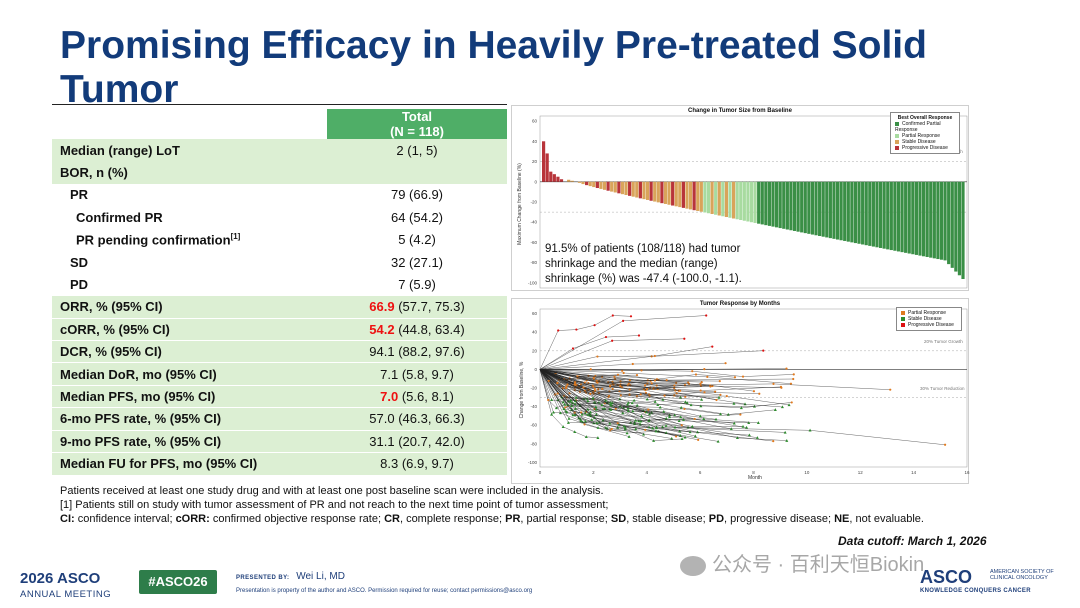 This screenshot has height=608, width=1080. What do you see at coordinates (279, 150) in the screenshot?
I see `table-row: Median (range) LoT 2 (1, 5)` at bounding box center [279, 150].